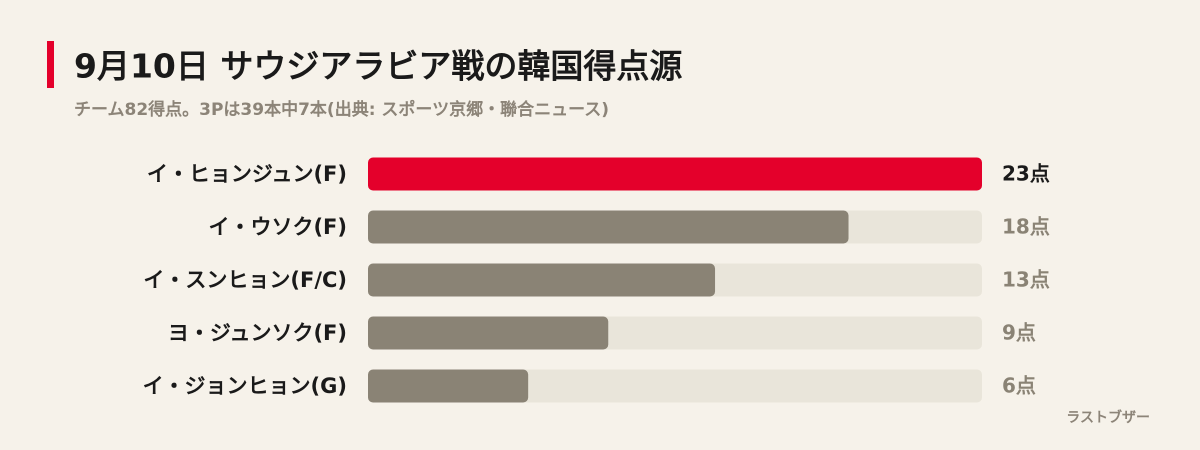 This screenshot has width=1200, height=450. What do you see at coordinates (245, 386) in the screenshot?
I see `category-label: イ・ジョンヒョン(G)` at bounding box center [245, 386].